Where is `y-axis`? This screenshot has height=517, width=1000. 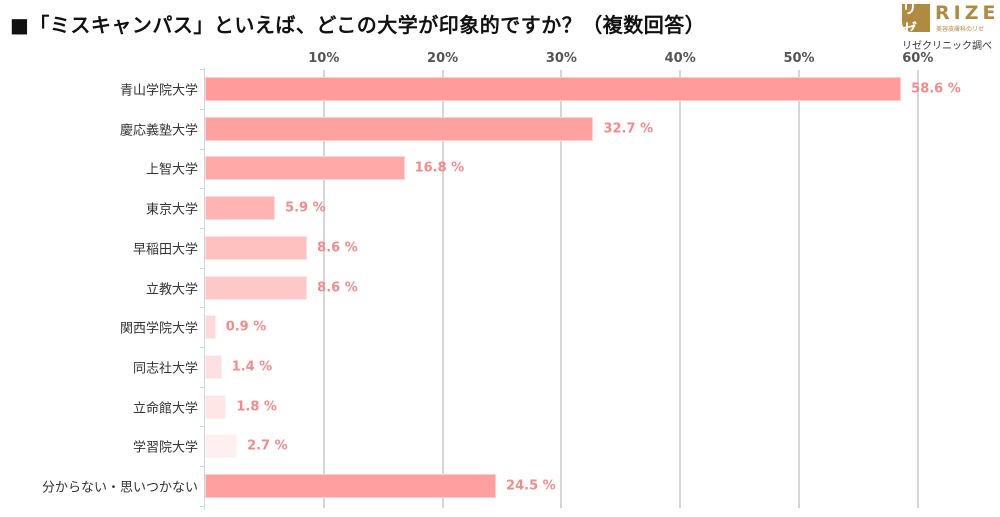
y-axis is located at coordinates (204, 289).